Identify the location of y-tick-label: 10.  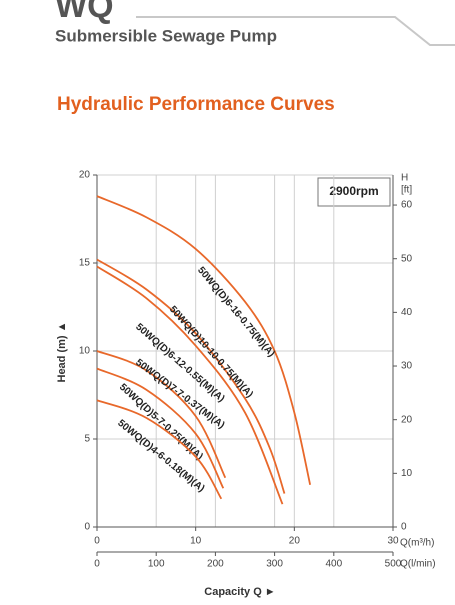
(85, 351).